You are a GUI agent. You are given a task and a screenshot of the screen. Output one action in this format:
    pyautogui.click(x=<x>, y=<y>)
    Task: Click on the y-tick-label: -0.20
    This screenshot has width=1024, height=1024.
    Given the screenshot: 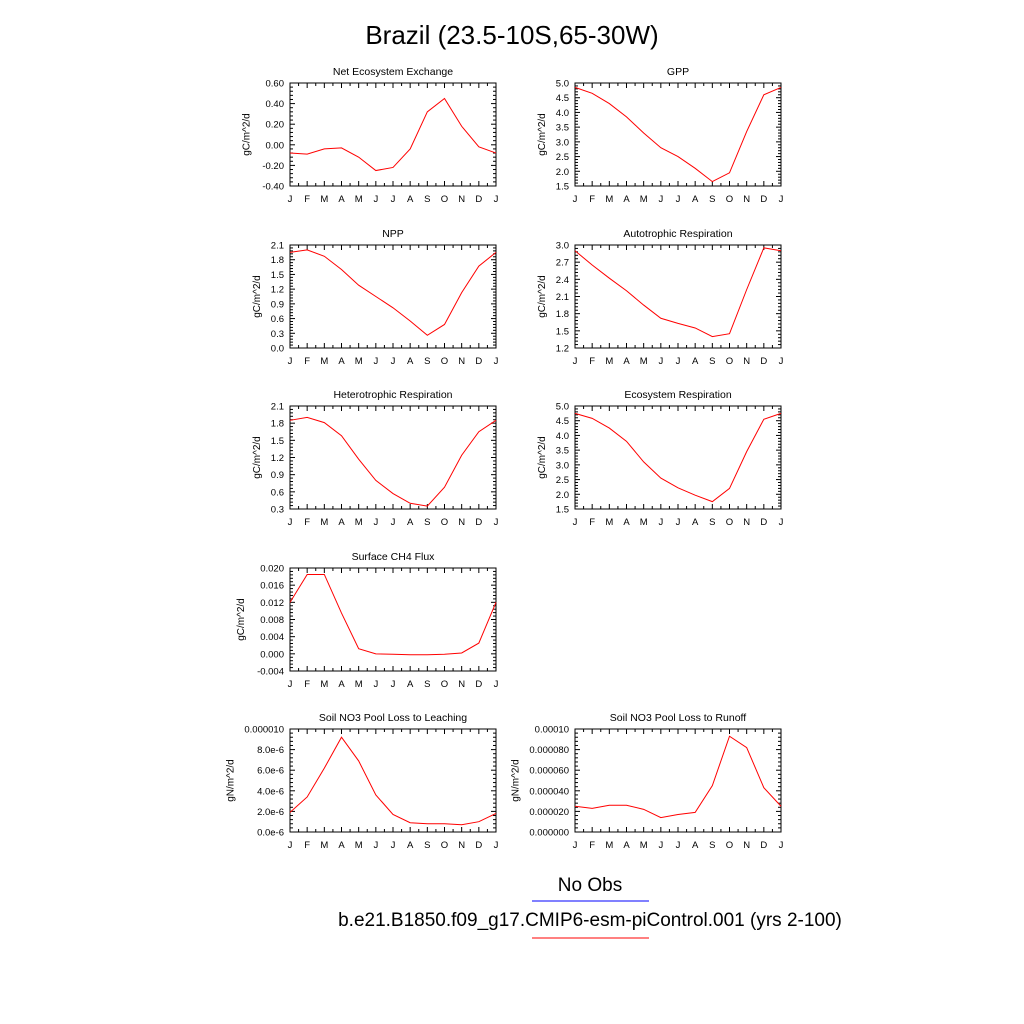 What is the action you would take?
    pyautogui.click(x=273, y=166)
    